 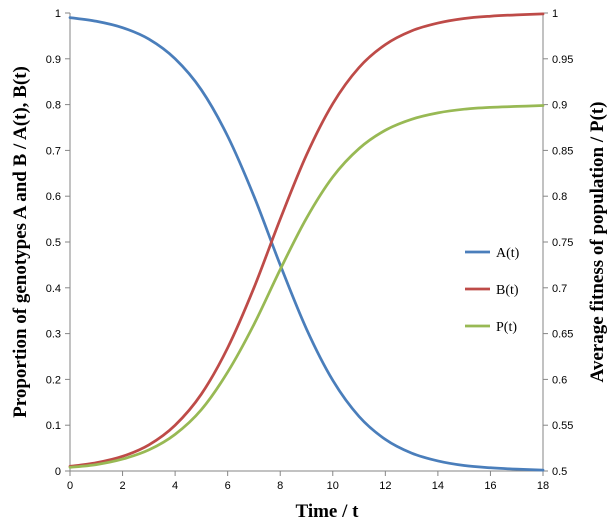 What do you see at coordinates (280, 486) in the screenshot?
I see `x-tick-label: 8` at bounding box center [280, 486].